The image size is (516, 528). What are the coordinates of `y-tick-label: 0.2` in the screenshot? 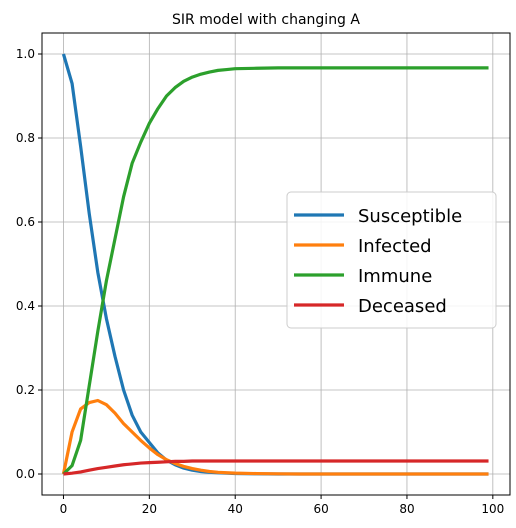 It's located at (25, 390).